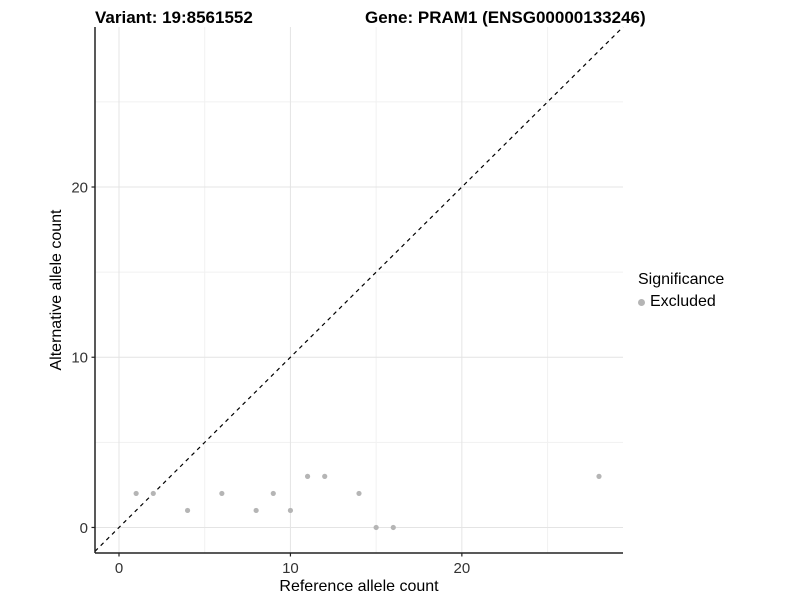 Image resolution: width=800 pixels, height=600 pixels. What do you see at coordinates (119, 568) in the screenshot?
I see `x-tick-label: 0` at bounding box center [119, 568].